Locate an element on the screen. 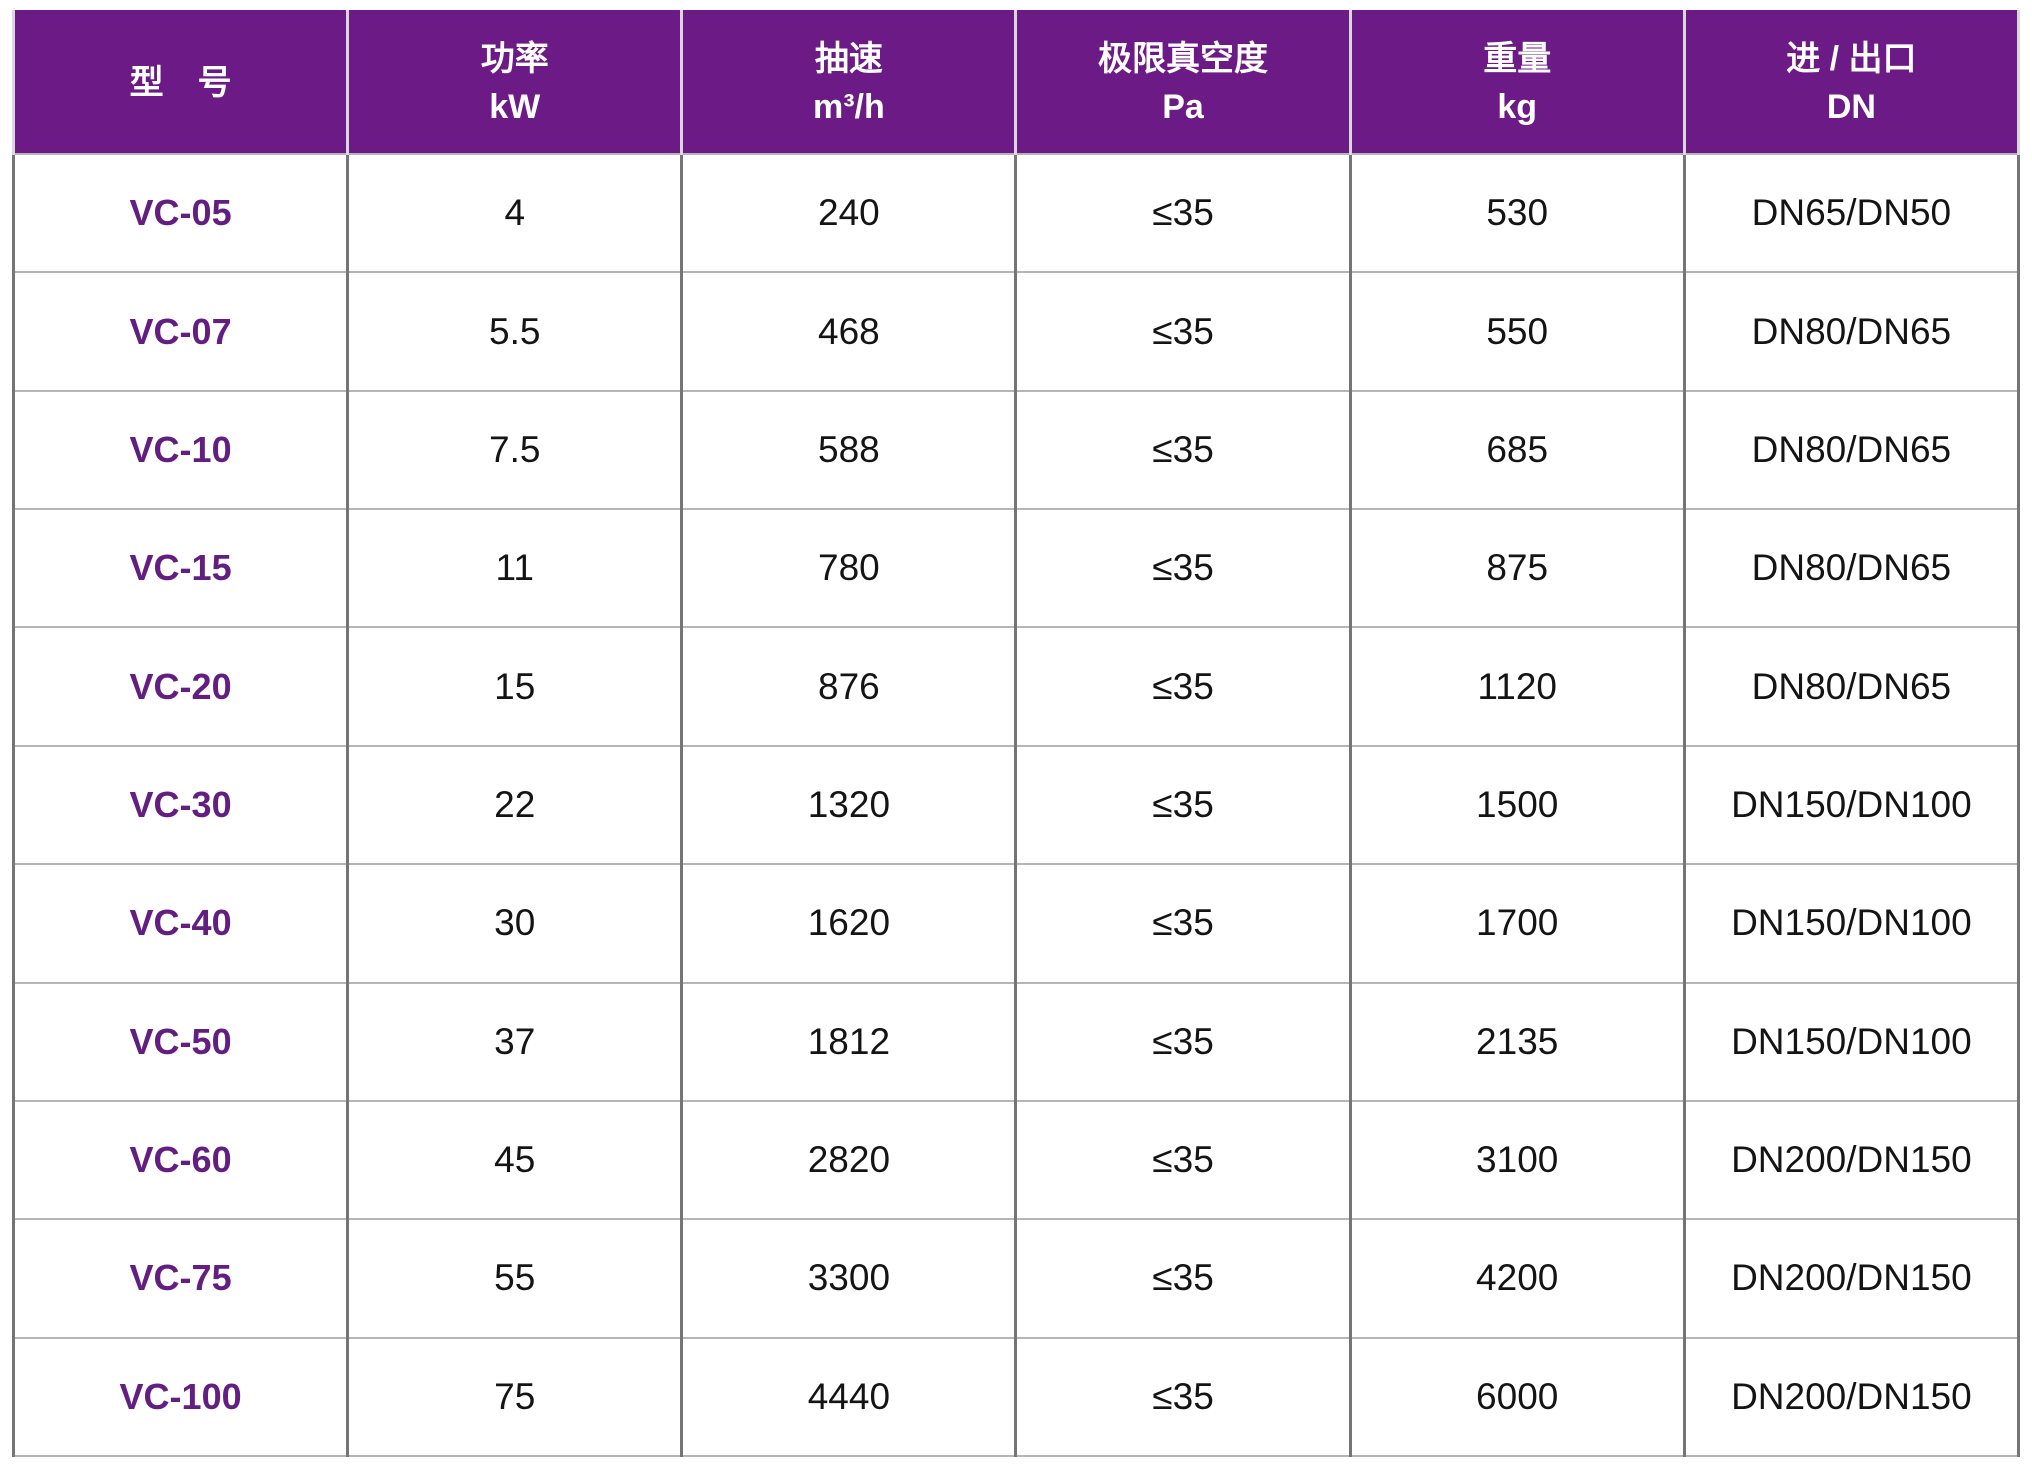  model-cell: VC-100 is located at coordinates (180, 1397).